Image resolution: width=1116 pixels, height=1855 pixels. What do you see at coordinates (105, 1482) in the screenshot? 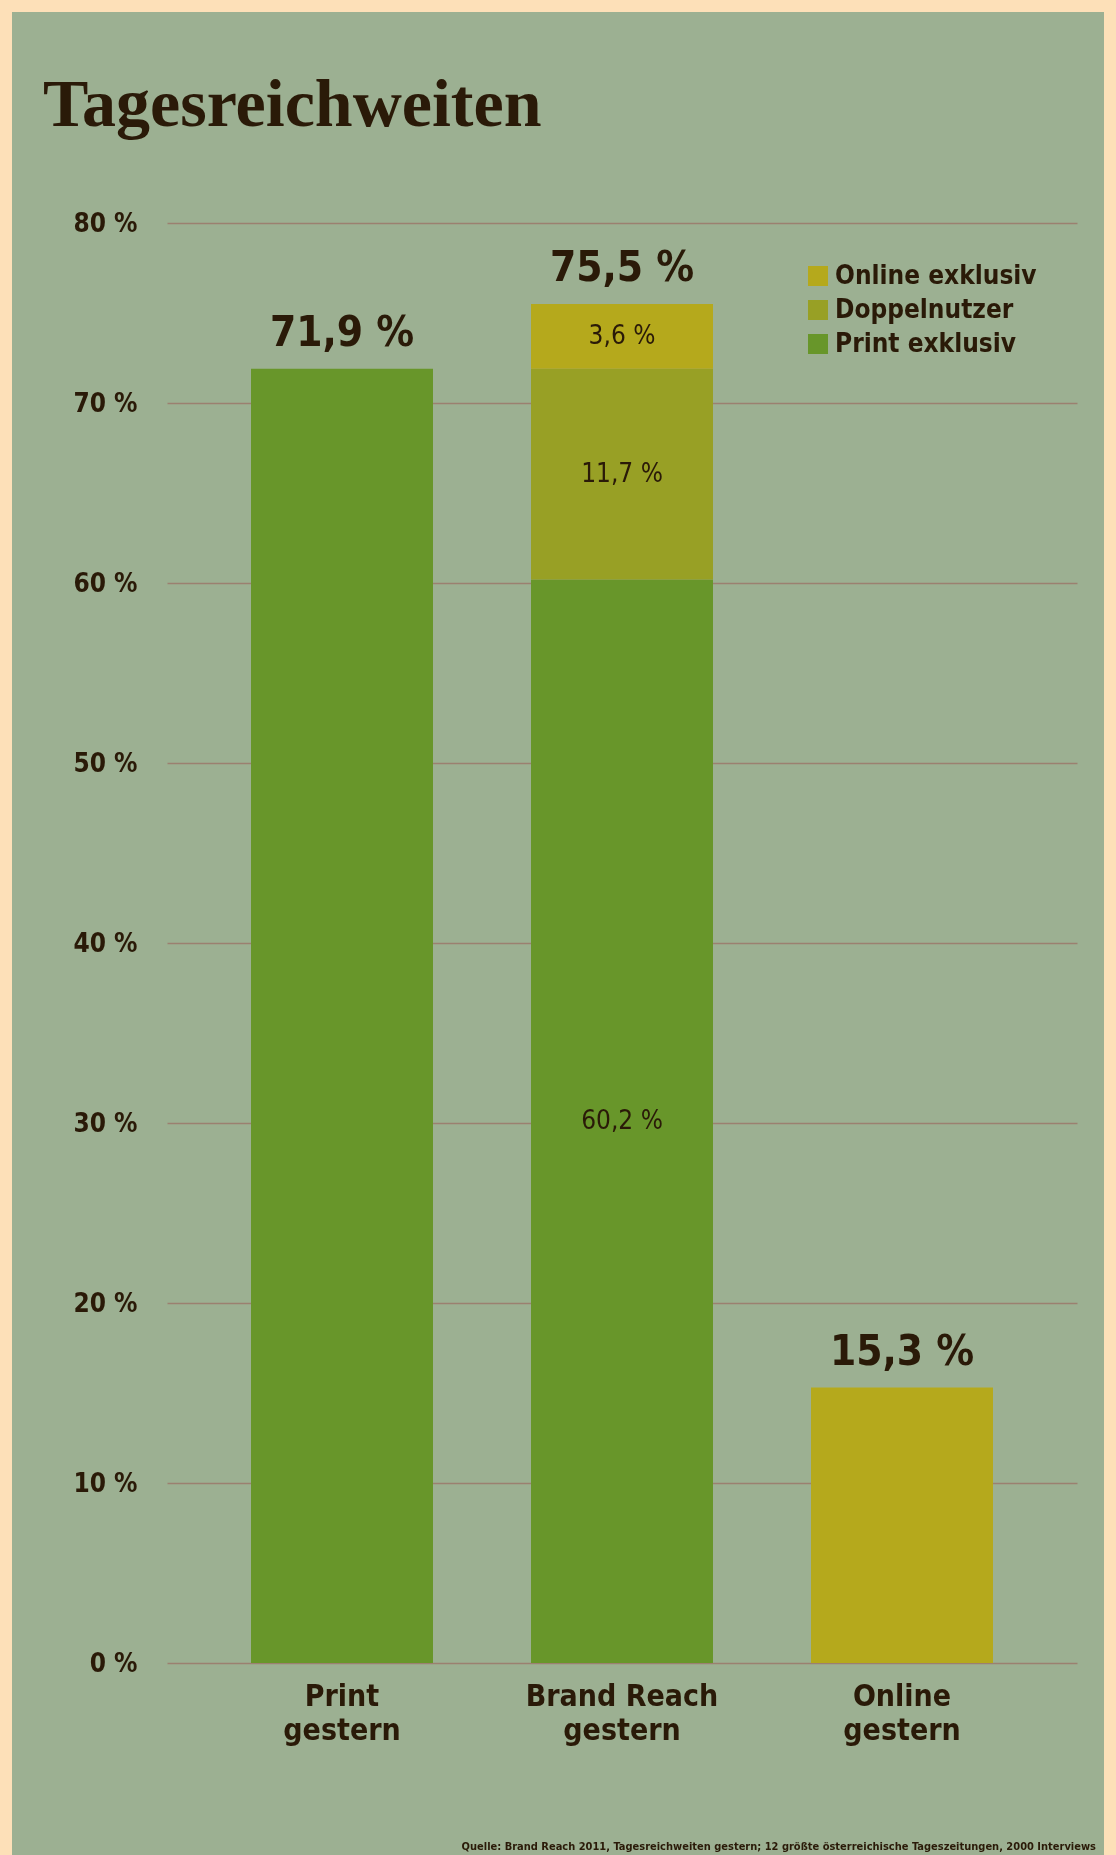
I see `y-tick-label: 10 %` at bounding box center [105, 1482].